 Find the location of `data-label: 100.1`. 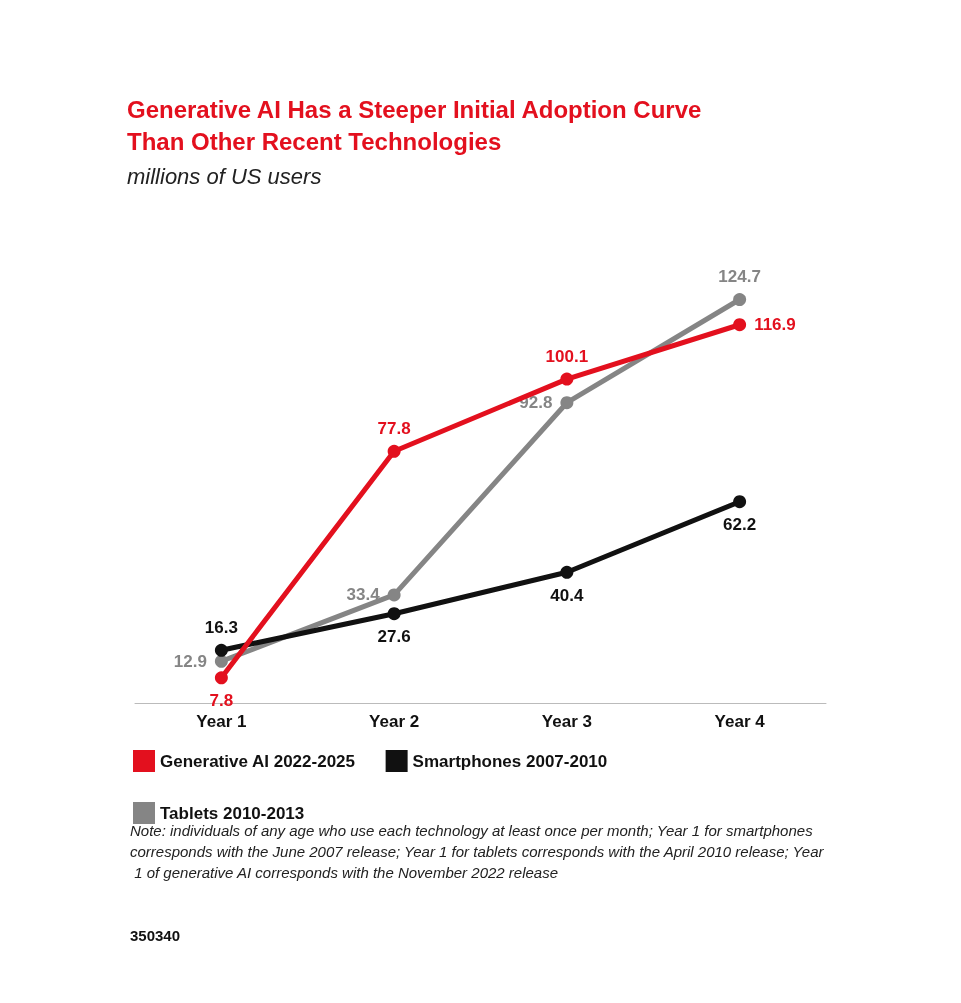

data-label: 100.1 is located at coordinates (567, 356).